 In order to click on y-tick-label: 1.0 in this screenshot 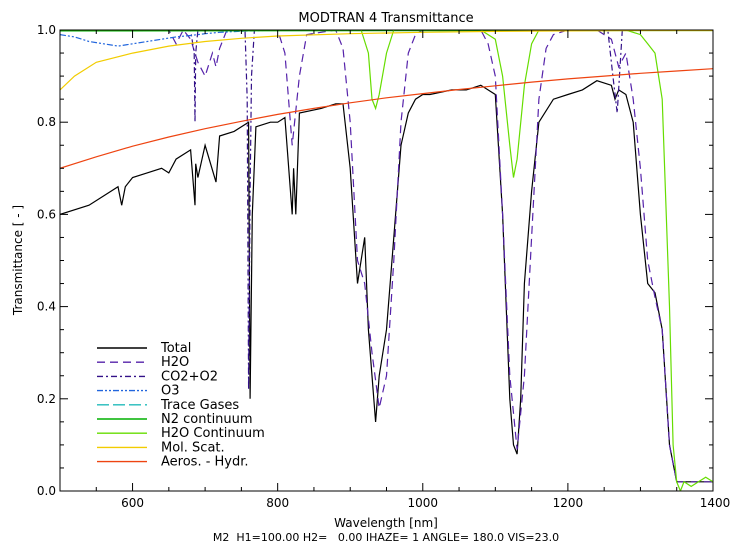, I will do `click(46, 30)`.